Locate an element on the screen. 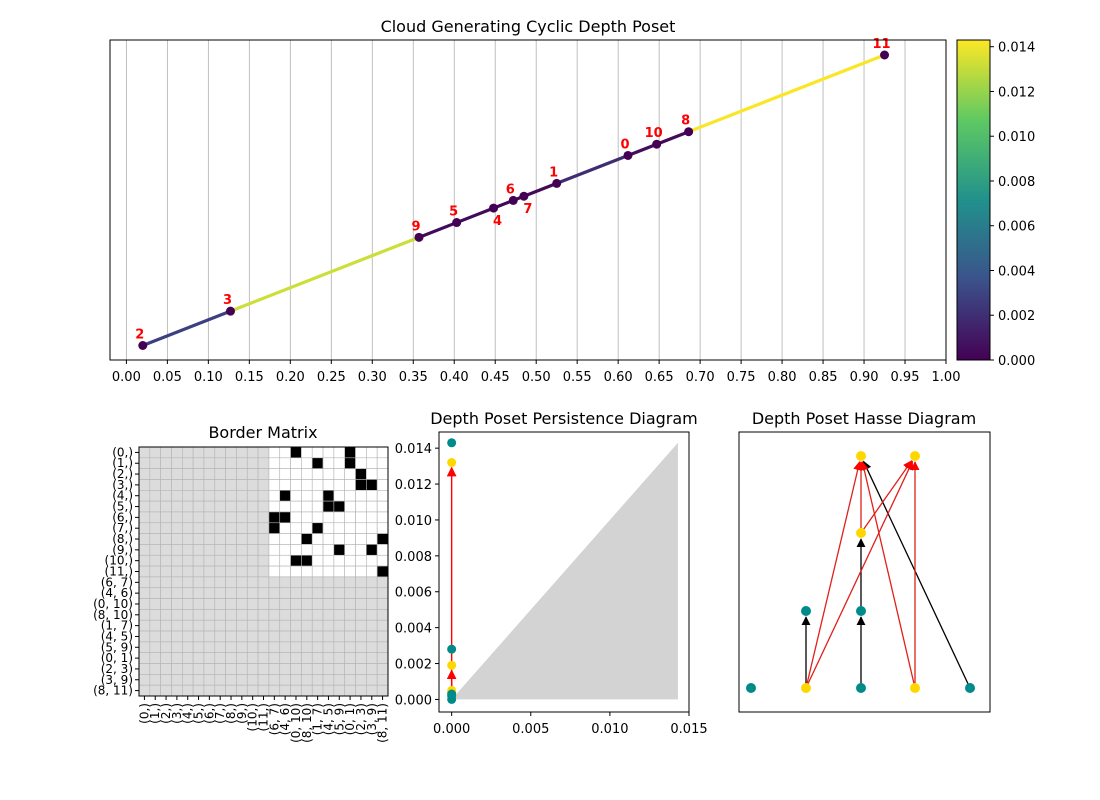 The image size is (1100, 800). border-matrix-row-label: (6,) is located at coordinates (122, 517).